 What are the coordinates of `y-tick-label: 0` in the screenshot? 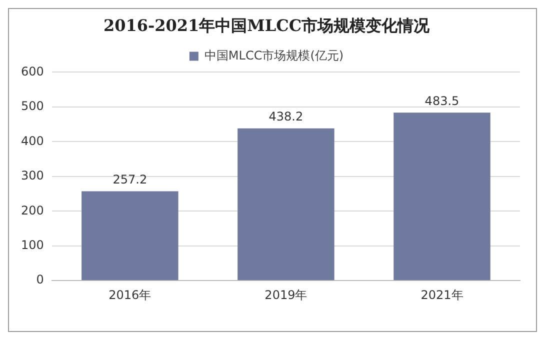 It's located at (40, 279).